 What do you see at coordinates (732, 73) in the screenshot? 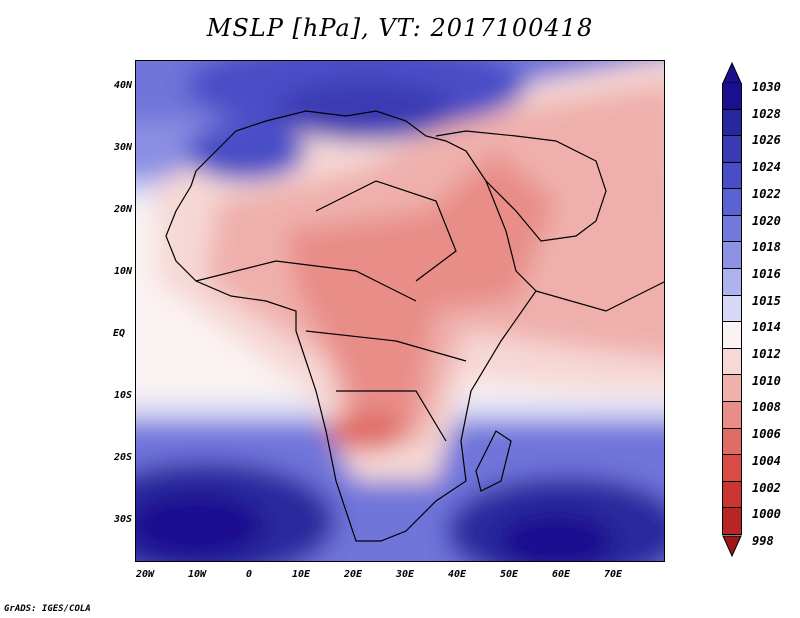
I see `colorbar-top-arrow` at bounding box center [732, 73].